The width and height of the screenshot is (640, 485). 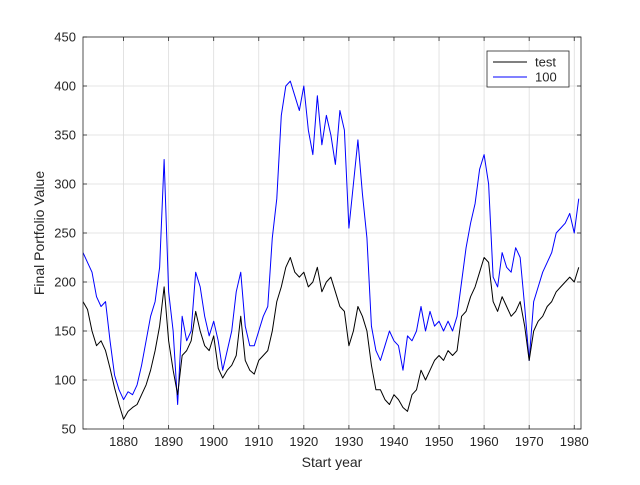 What do you see at coordinates (332, 462) in the screenshot?
I see `x-axis-label: Start year` at bounding box center [332, 462].